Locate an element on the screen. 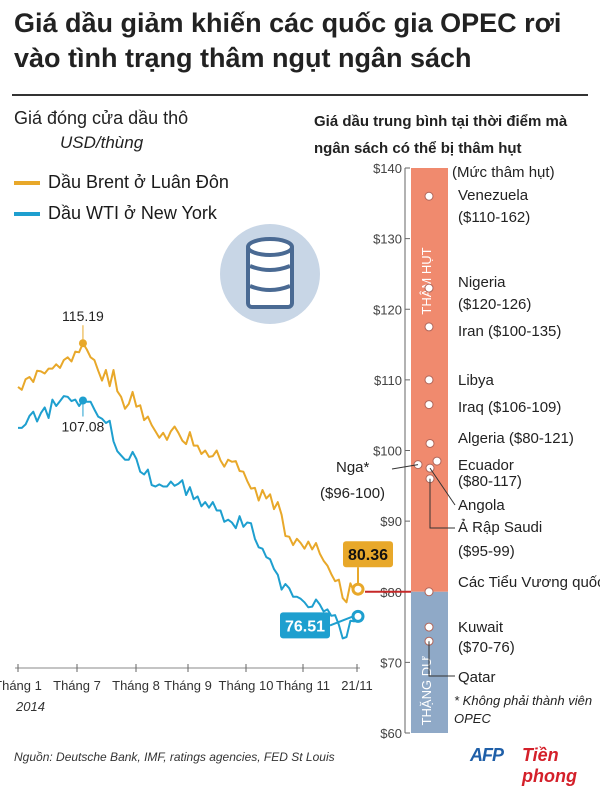  angola-leader-line is located at coordinates (442, 486).